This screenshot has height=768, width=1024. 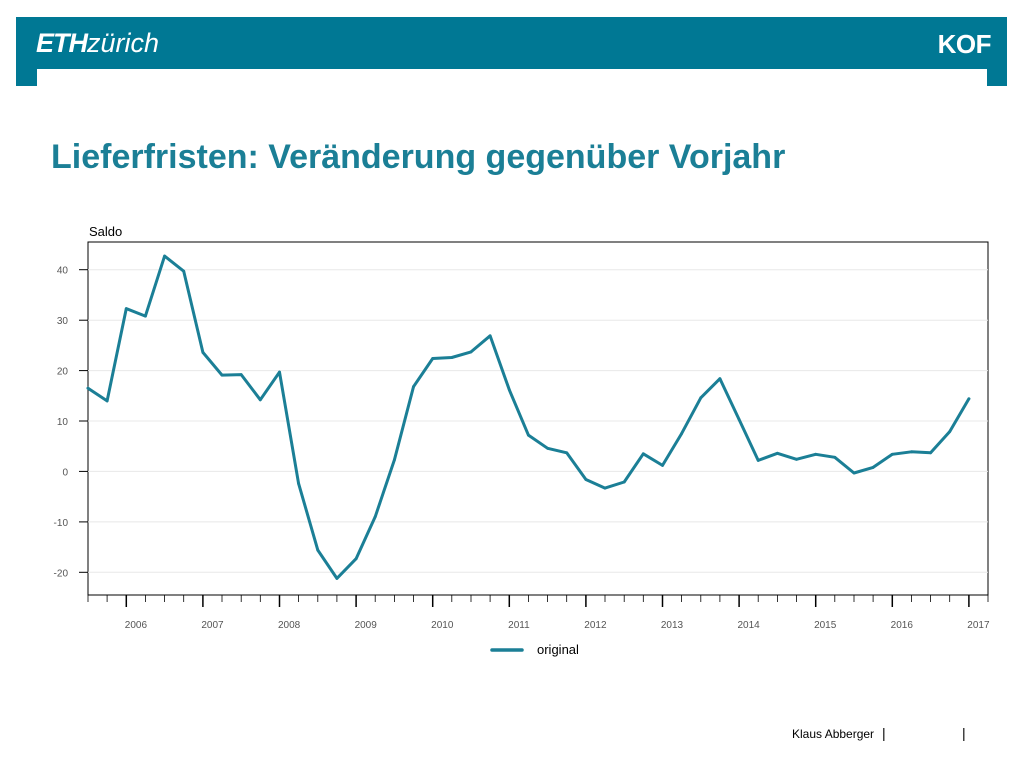 I want to click on y-tick-label: -20, so click(x=61, y=573).